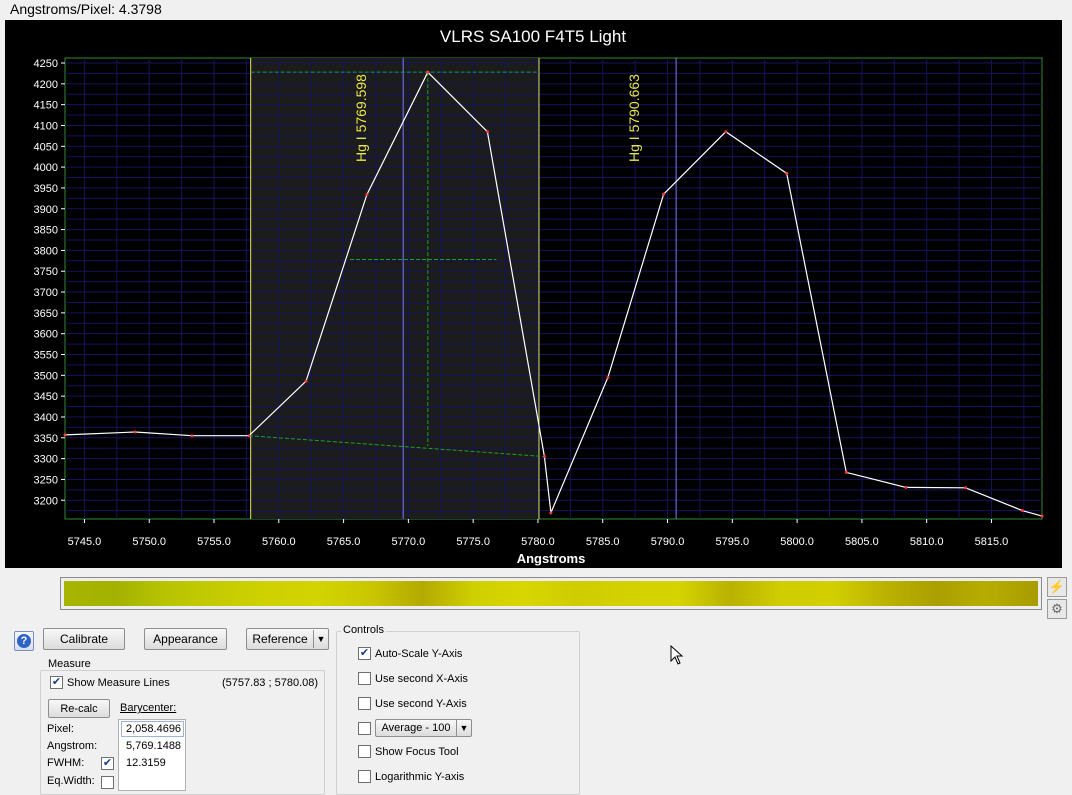  What do you see at coordinates (46, 106) in the screenshot?
I see `y-tick-label: 4150` at bounding box center [46, 106].